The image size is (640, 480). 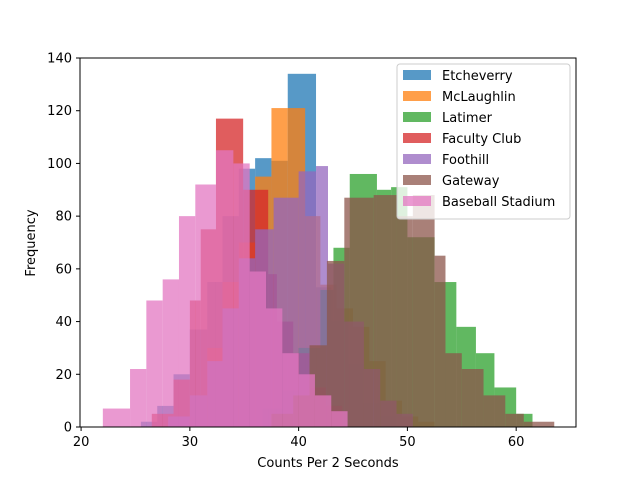 What do you see at coordinates (298, 442) in the screenshot?
I see `x-tick-label: 40` at bounding box center [298, 442].